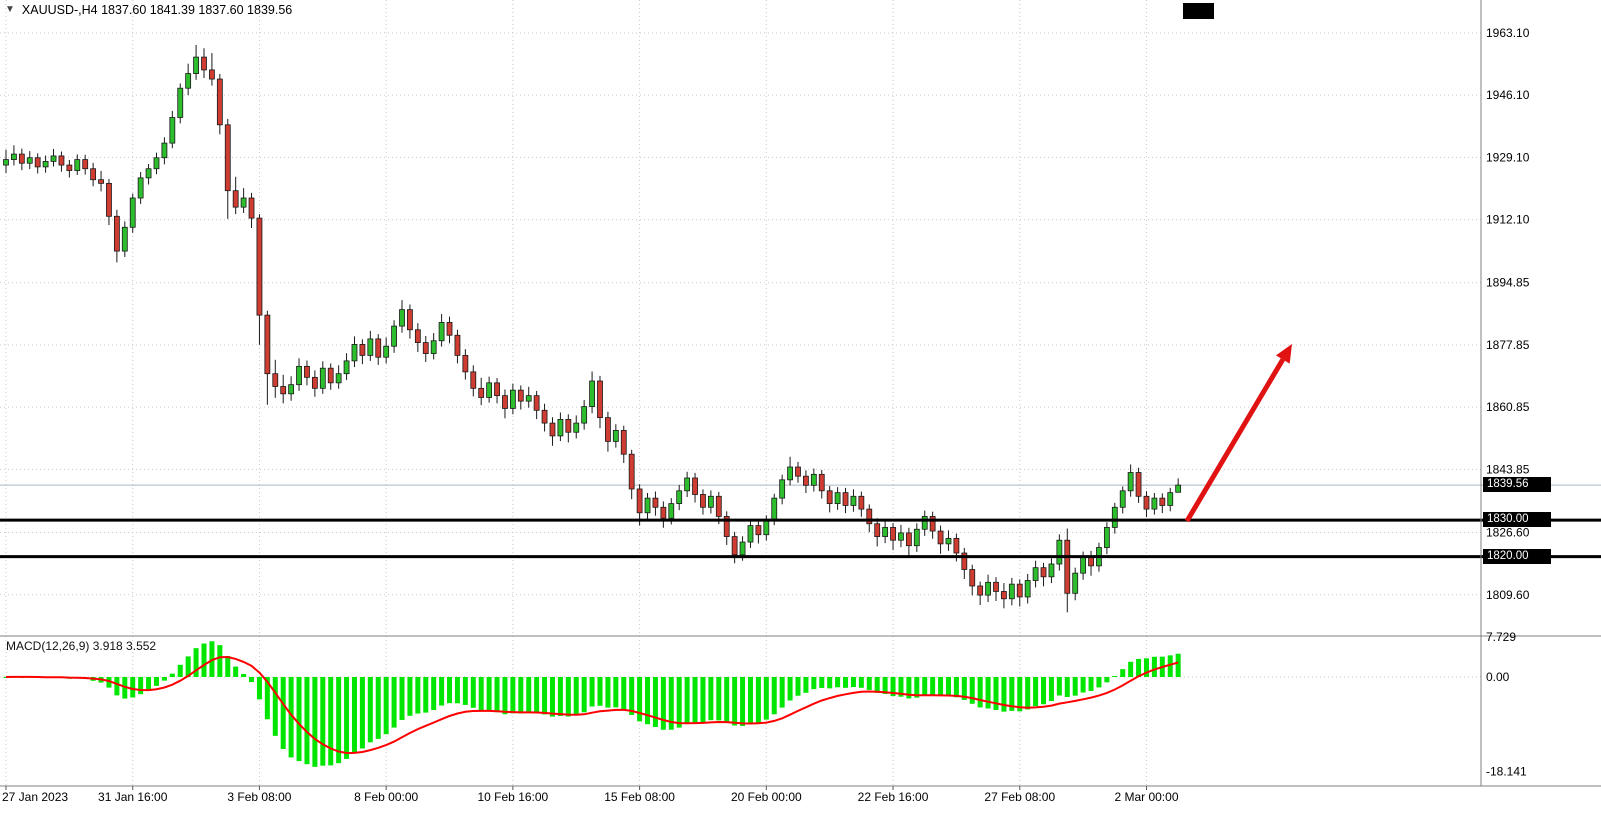  Describe the element at coordinates (1198, 11) in the screenshot. I see `top-right-marker-box` at that location.